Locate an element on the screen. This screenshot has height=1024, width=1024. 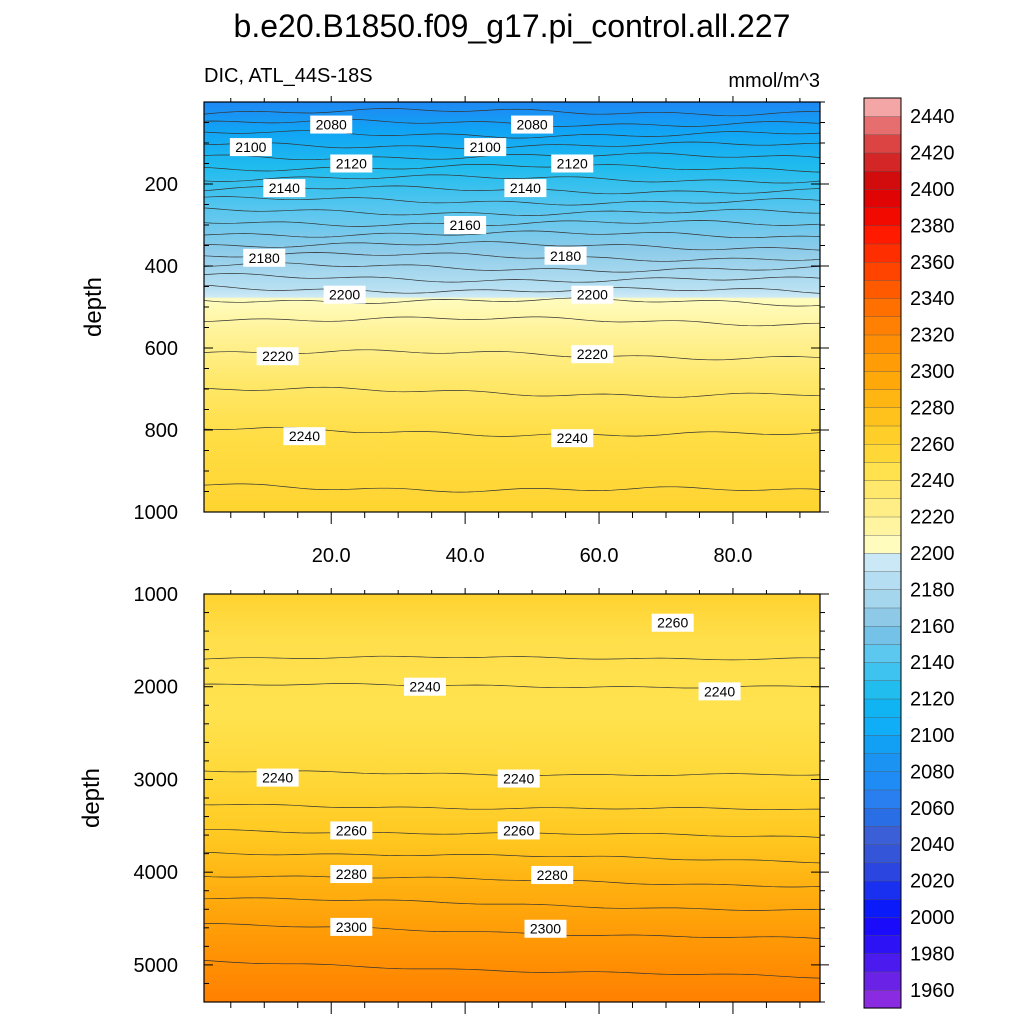
variable-region-label: DIC, ATL_44S-18S is located at coordinates (288, 76).